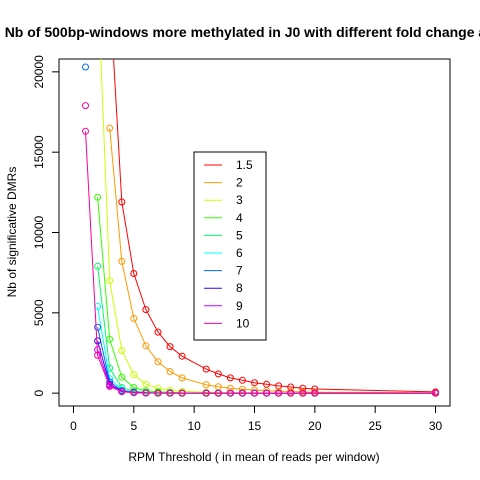  Describe the element at coordinates (243, 323) in the screenshot. I see `legend-label: 10` at that location.